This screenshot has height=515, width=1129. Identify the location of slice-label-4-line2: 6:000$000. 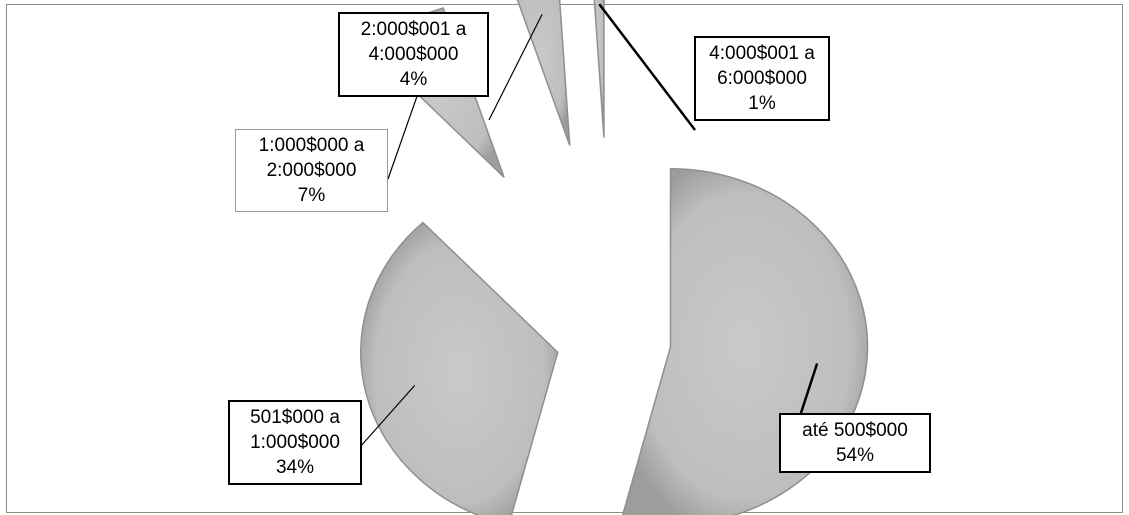
(762, 78).